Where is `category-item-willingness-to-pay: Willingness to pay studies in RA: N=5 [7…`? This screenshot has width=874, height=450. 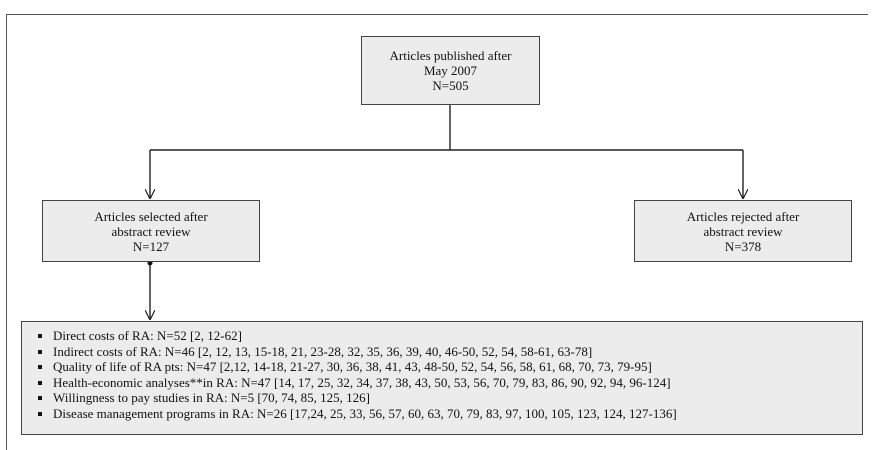
category-item-willingness-to-pay: Willingness to pay studies in RA: N=5 [7… is located at coordinates (450, 398).